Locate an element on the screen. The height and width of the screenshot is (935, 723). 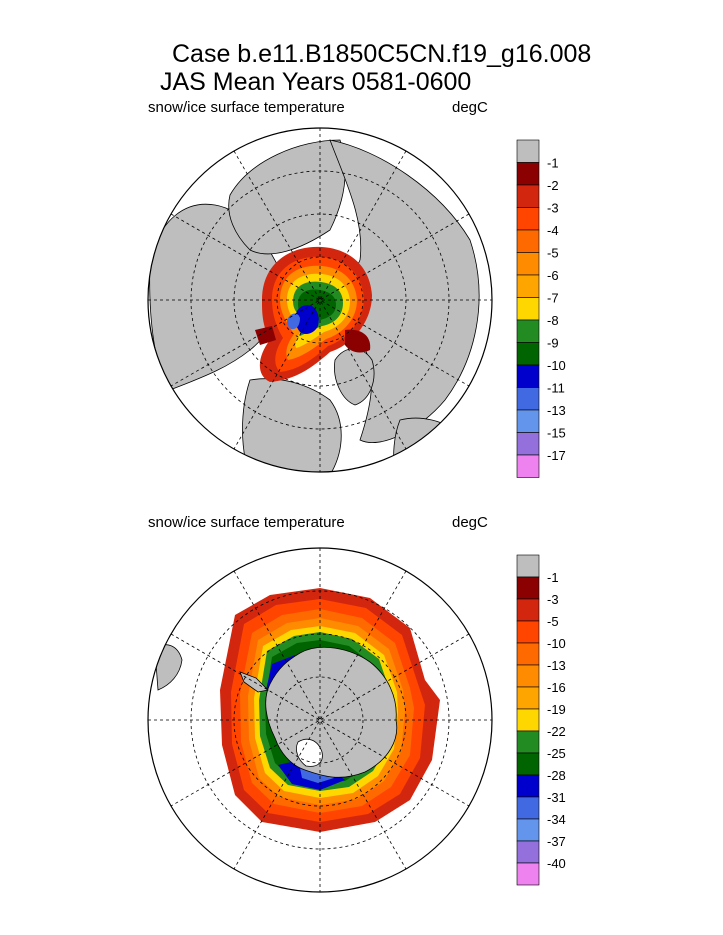
colorbar-tick-label: -6 is located at coordinates (553, 275).